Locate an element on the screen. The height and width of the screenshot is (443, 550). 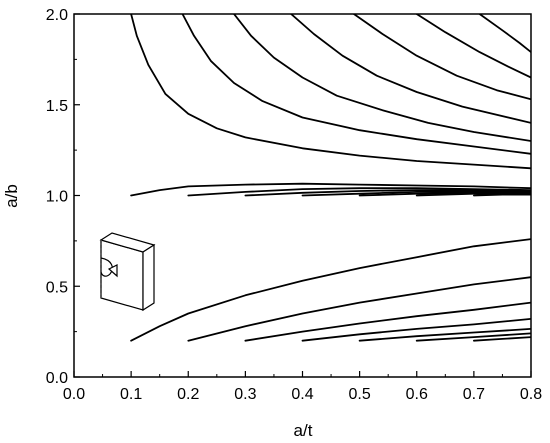
y-tick-label: 0.0 is located at coordinates (57, 378).